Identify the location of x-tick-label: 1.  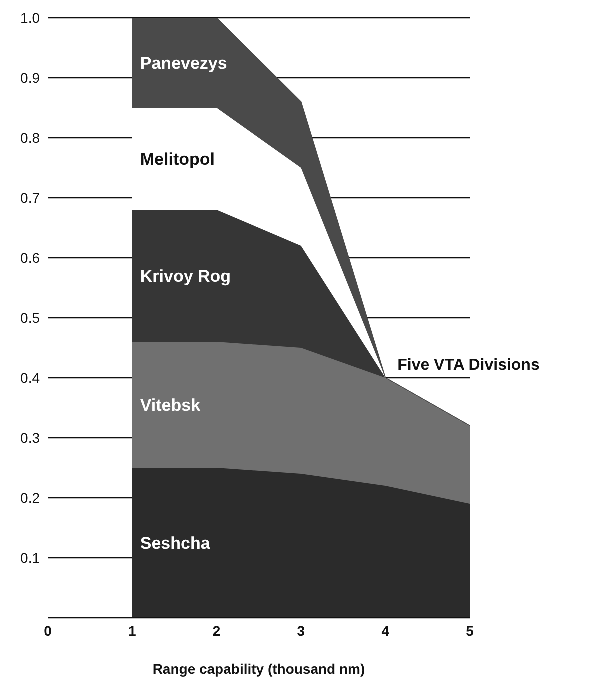
(132, 630).